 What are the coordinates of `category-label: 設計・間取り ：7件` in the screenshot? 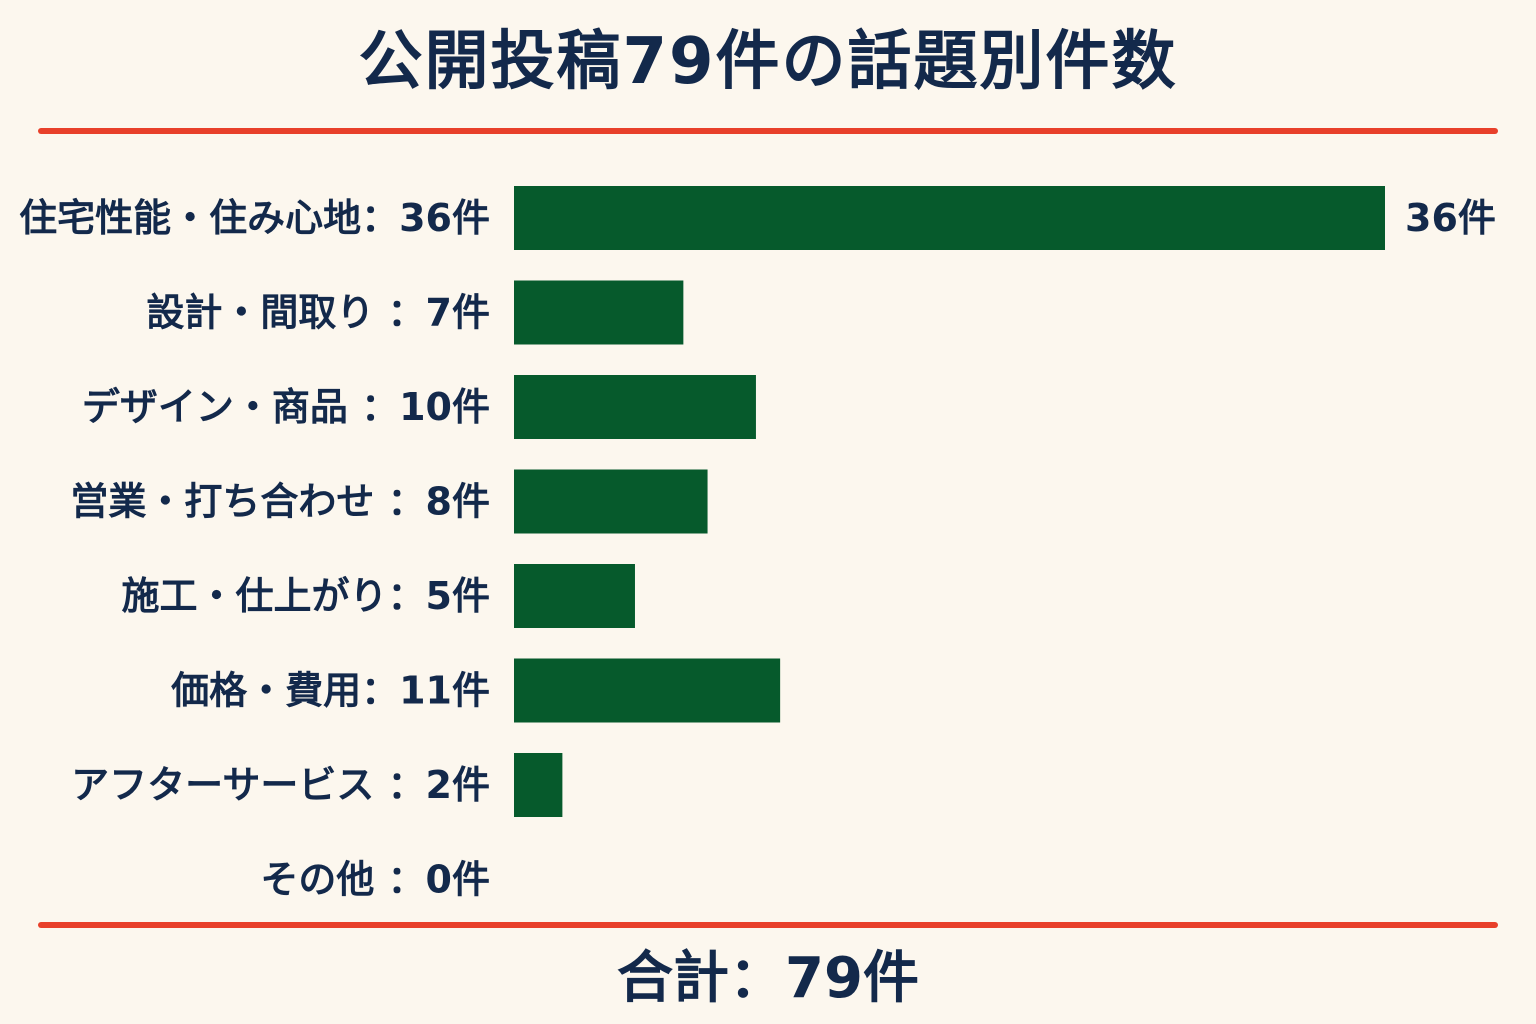 It's located at (318, 313).